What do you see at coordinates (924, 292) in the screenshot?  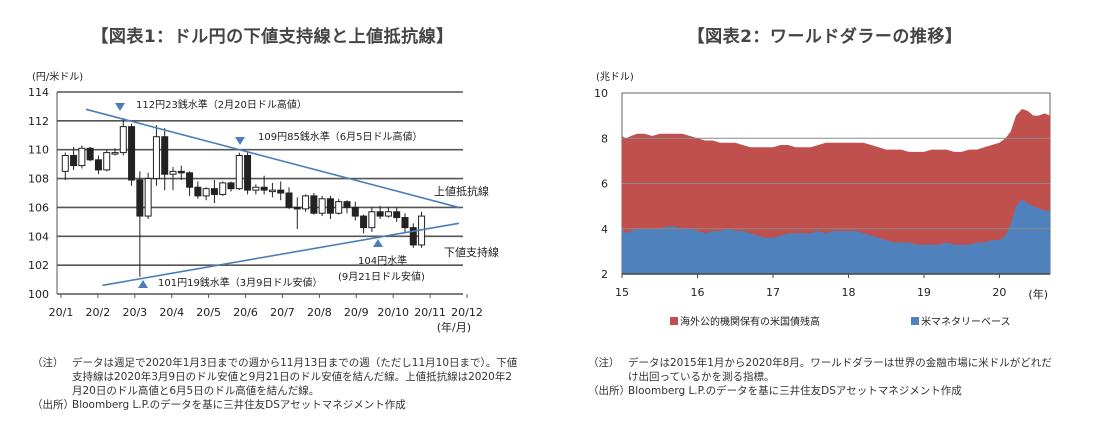 I see `x-tick-label: 19` at bounding box center [924, 292].